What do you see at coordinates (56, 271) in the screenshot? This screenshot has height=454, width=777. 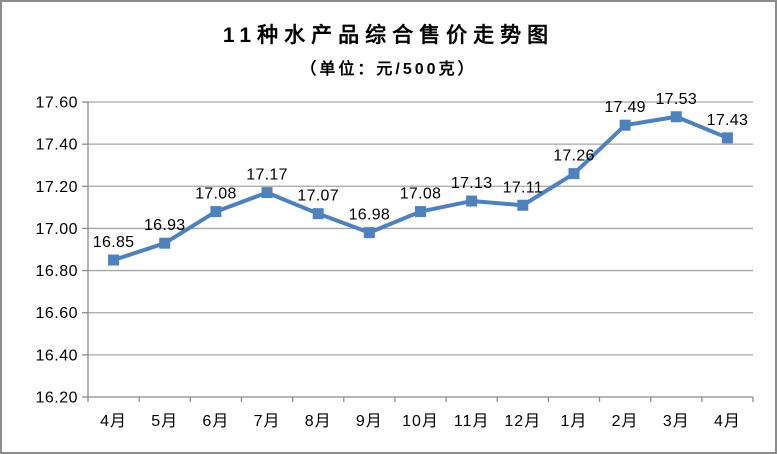 I see `y-axis-label: 16.80` at bounding box center [56, 271].